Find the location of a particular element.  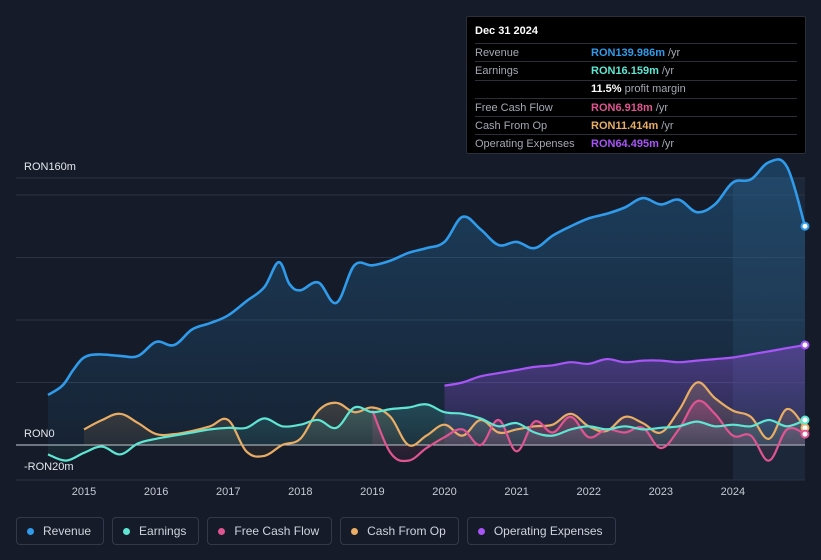

tooltip-row-earnings: Earnings RON16.159m /yr is located at coordinates (636, 70).